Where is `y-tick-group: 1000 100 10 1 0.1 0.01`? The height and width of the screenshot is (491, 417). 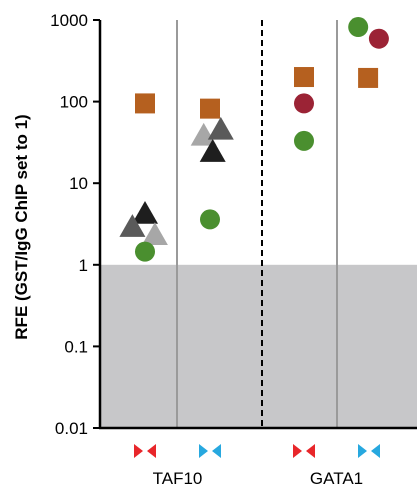
y-tick-group: 1000 100 10 1 0.1 0.01 is located at coordinates (75, 224).